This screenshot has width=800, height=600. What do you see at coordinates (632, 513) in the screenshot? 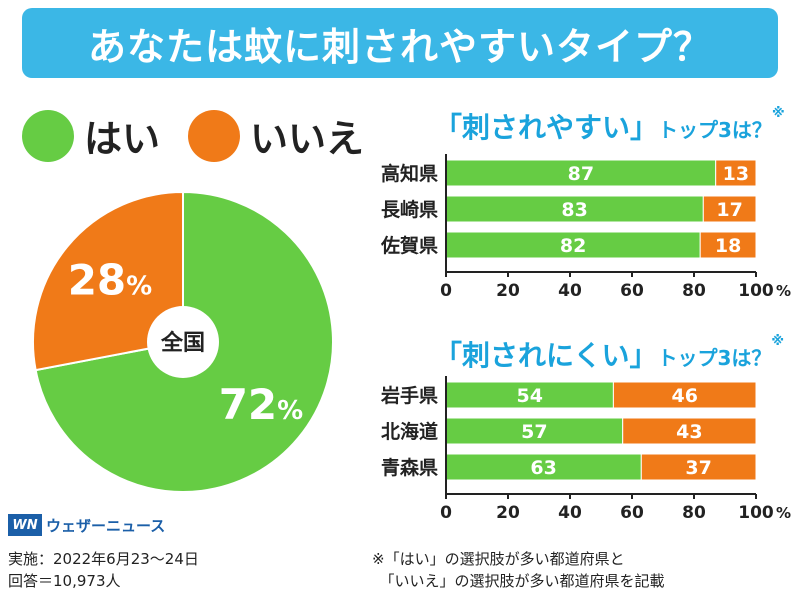
I see `resistant-x-tick-label: 60` at bounding box center [632, 513].